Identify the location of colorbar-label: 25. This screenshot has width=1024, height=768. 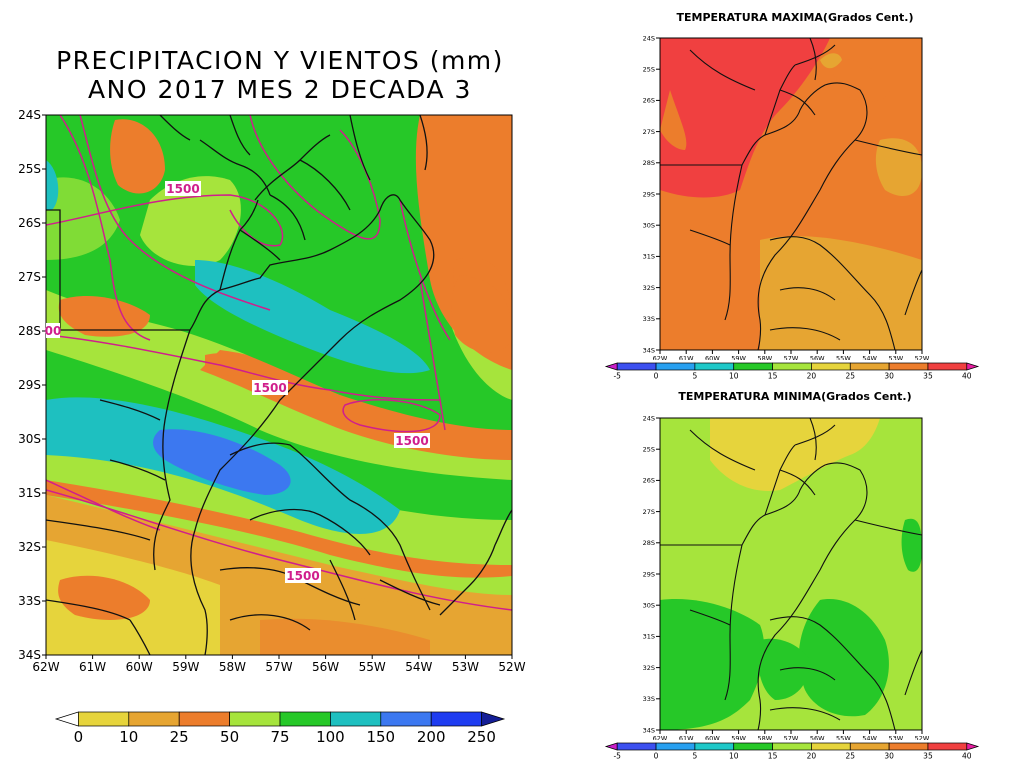
(179, 737).